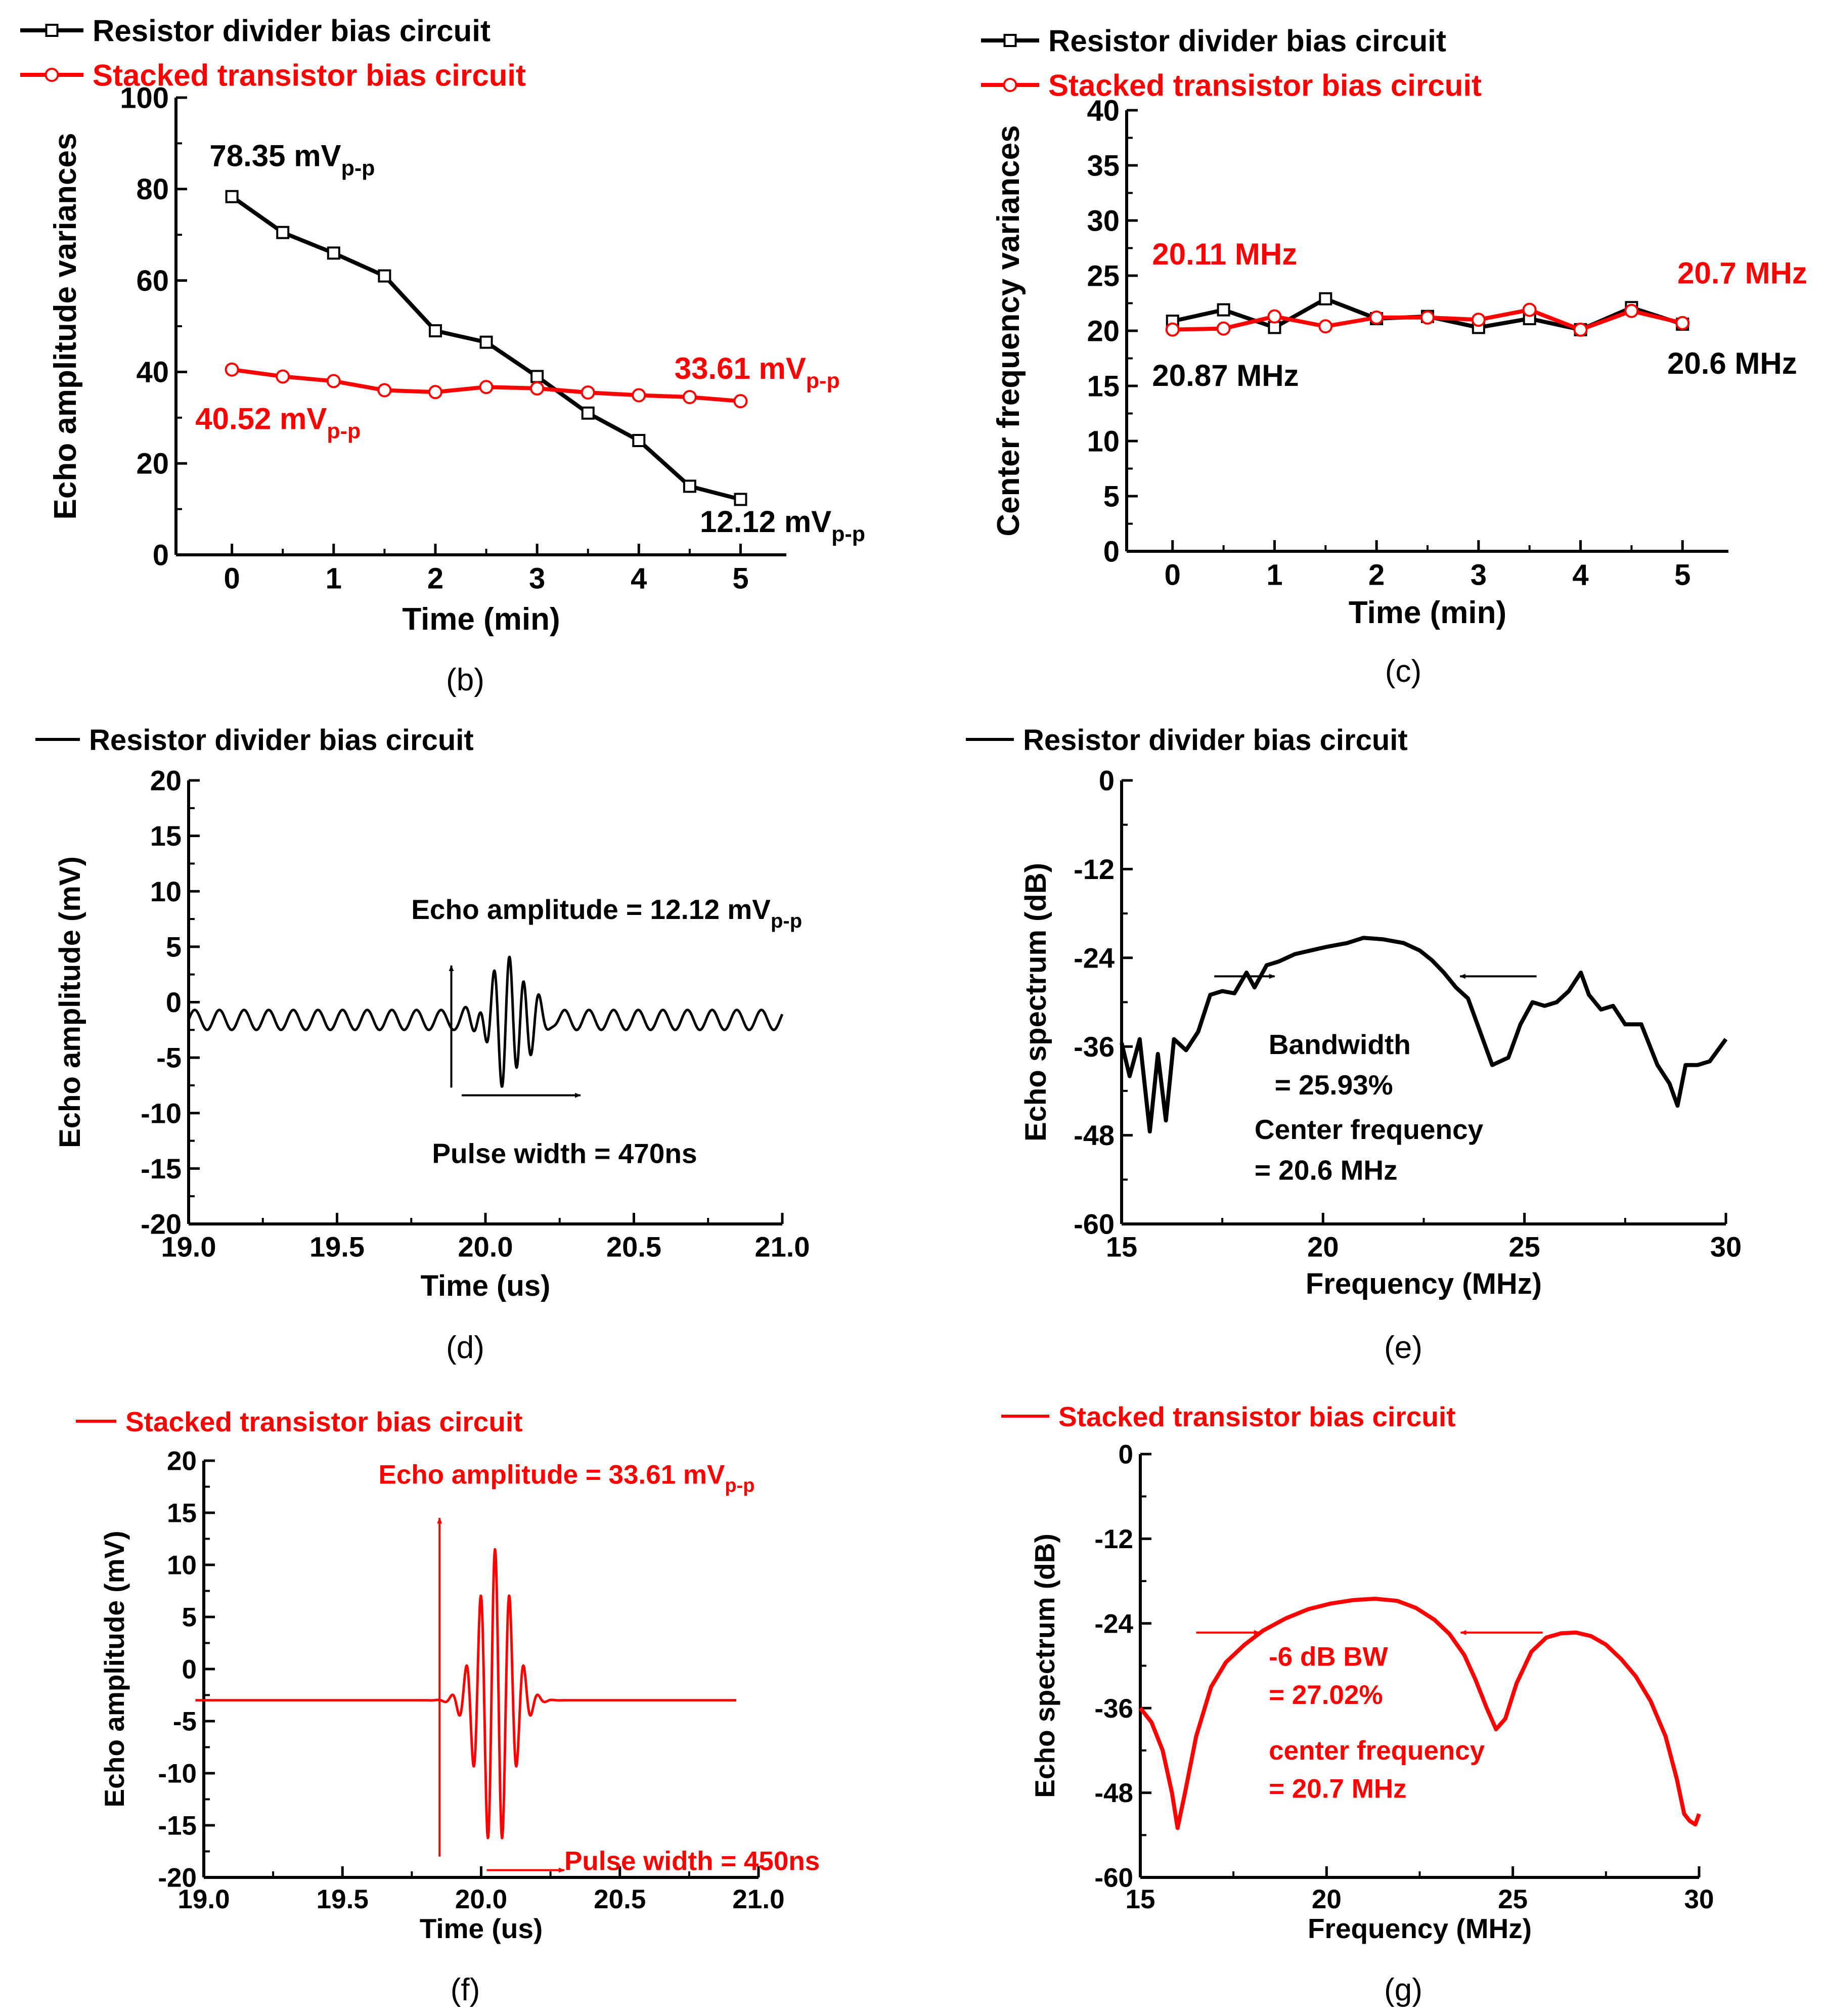 This screenshot has height=2016, width=1825. Describe the element at coordinates (465, 1990) in the screenshot. I see `panel-label: (f)` at that location.